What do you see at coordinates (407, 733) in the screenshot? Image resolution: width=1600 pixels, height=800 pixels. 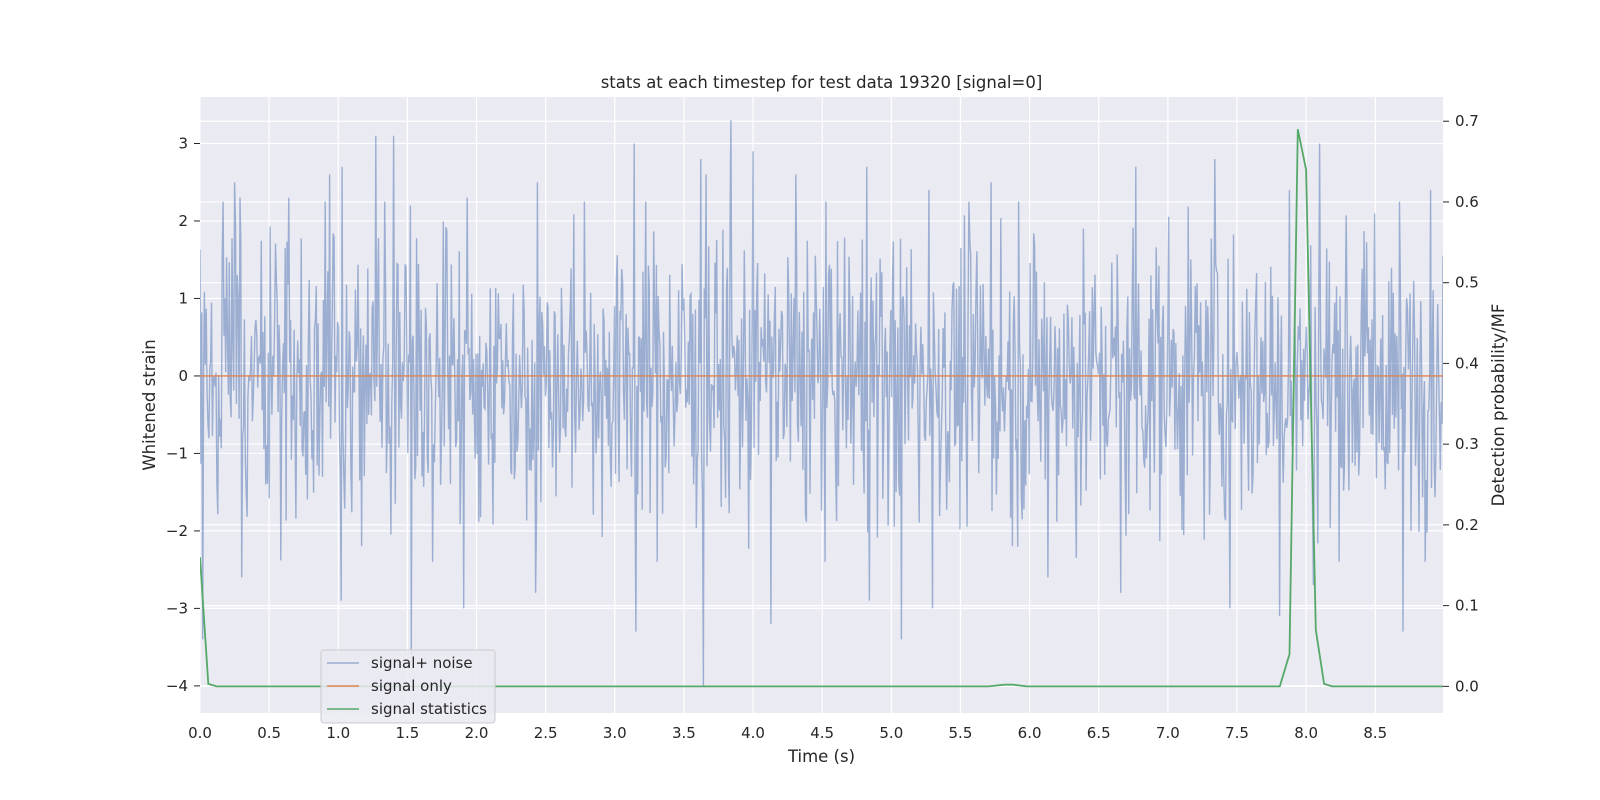 I see `x-tick-label: 1.5` at bounding box center [407, 733].